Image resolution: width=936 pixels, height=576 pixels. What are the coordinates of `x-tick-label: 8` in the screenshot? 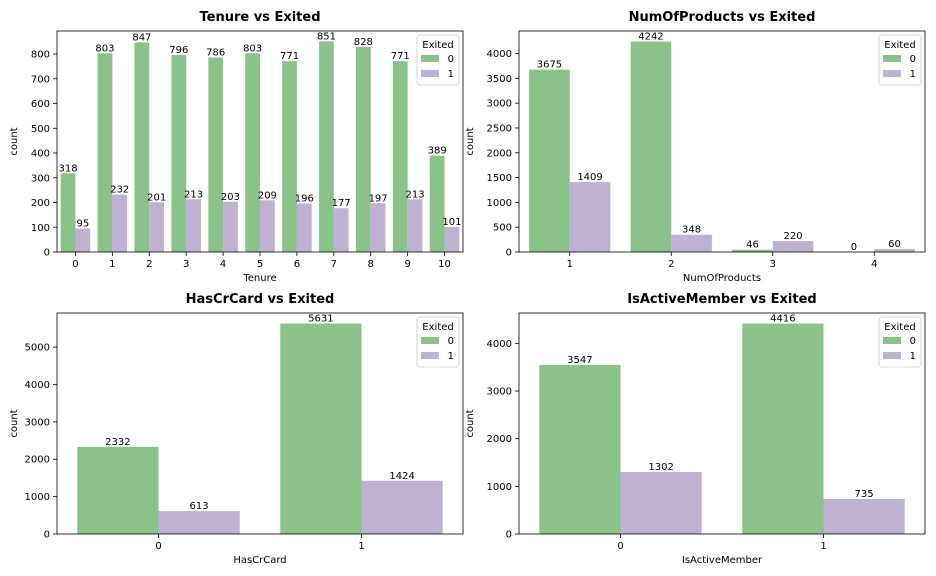 It's located at (371, 264).